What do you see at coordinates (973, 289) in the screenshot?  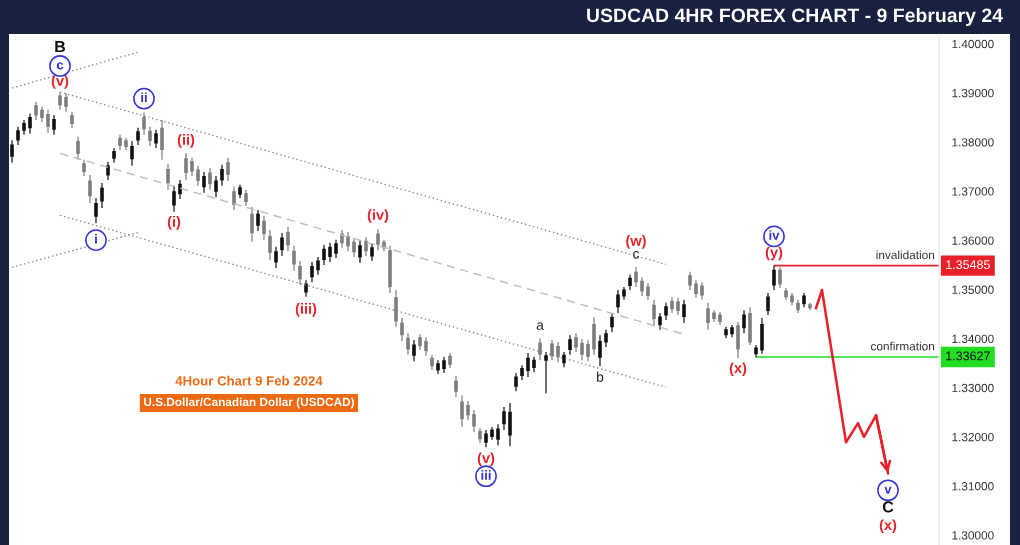 I see `y-tick-label: 1.35000` at bounding box center [973, 289].